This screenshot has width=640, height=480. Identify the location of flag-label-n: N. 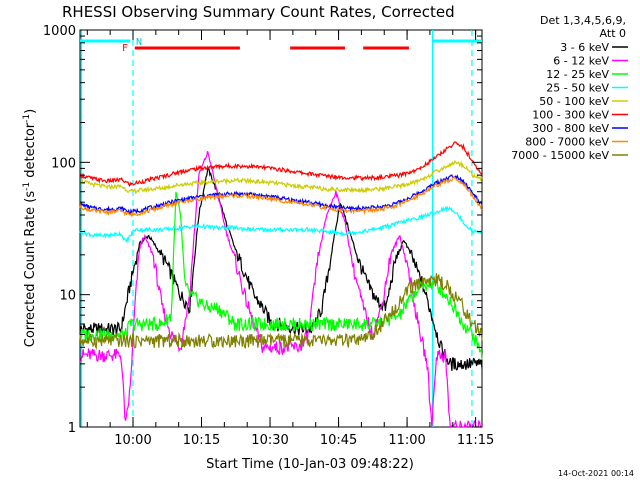
(139, 42).